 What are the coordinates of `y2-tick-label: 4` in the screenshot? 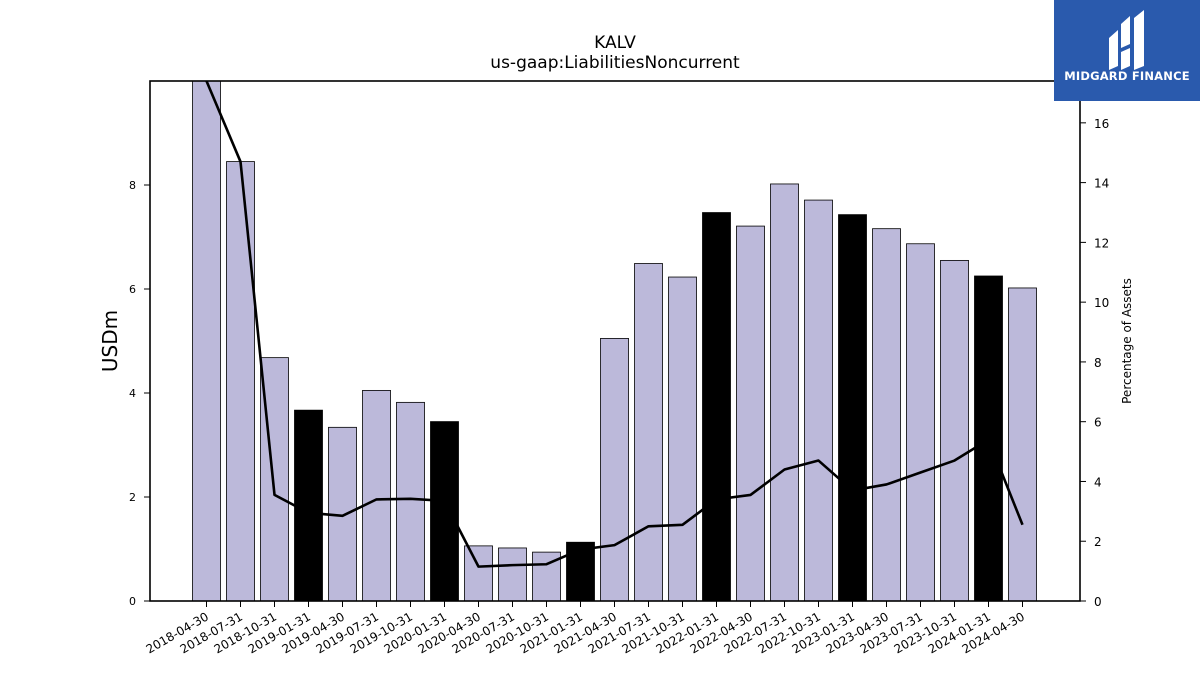 It's located at (1098, 482).